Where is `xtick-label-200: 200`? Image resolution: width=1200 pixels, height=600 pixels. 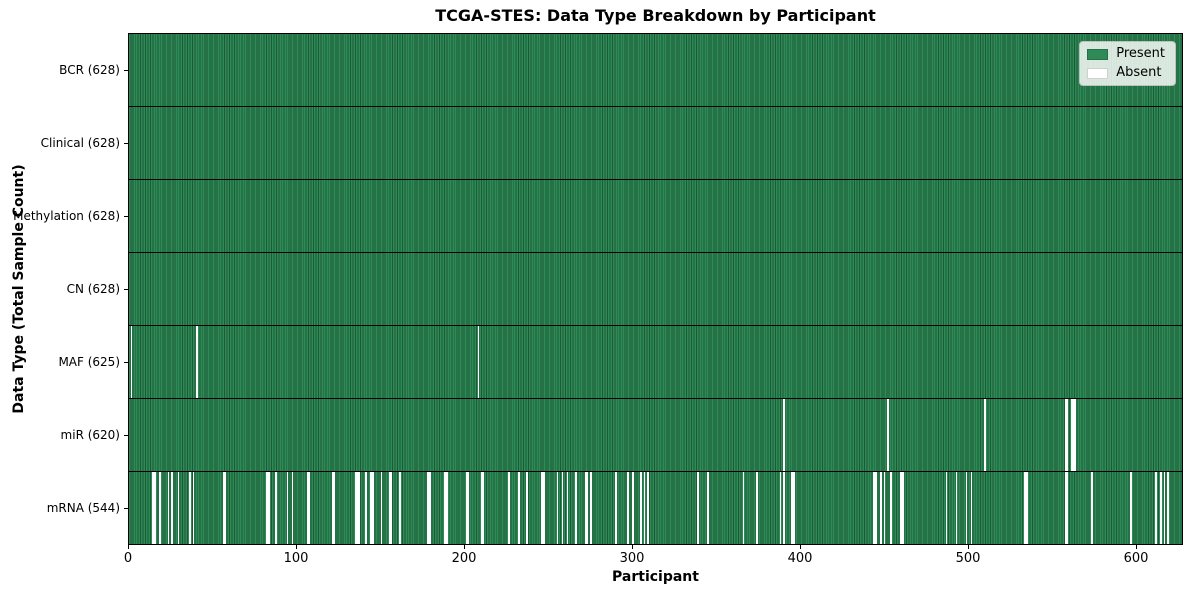 xtick-label-200: 200 is located at coordinates (464, 558).